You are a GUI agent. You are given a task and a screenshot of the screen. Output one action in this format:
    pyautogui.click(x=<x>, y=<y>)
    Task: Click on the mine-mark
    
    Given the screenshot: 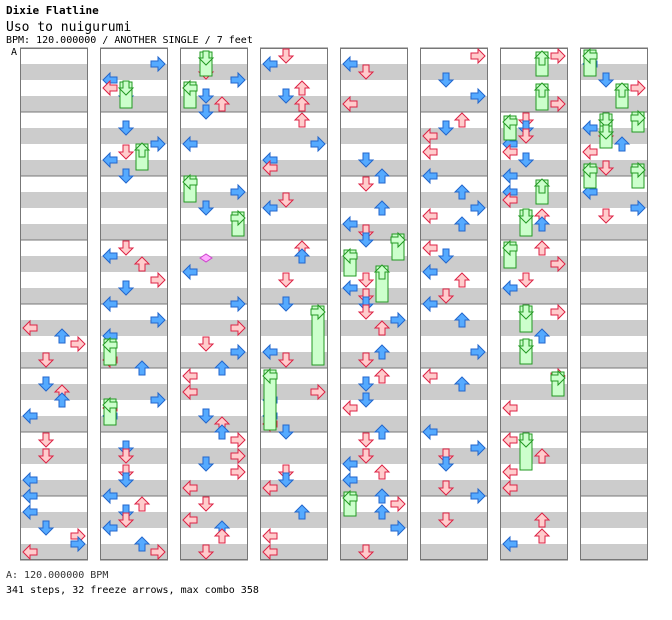 What is the action you would take?
    pyautogui.click(x=206, y=258)
    